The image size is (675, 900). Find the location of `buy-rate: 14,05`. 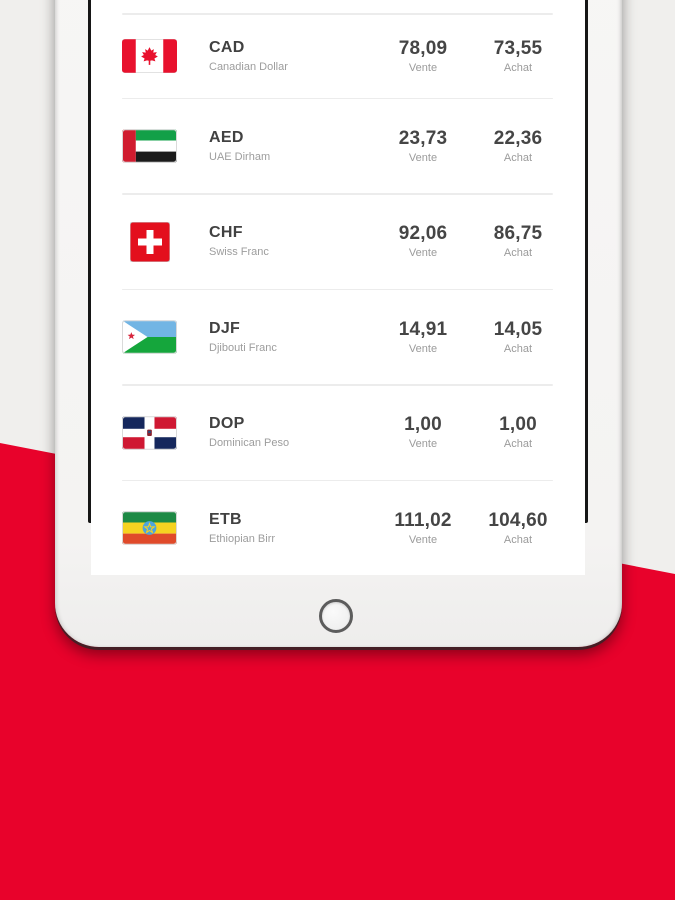

buy-rate: 14,05 is located at coordinates (518, 329).